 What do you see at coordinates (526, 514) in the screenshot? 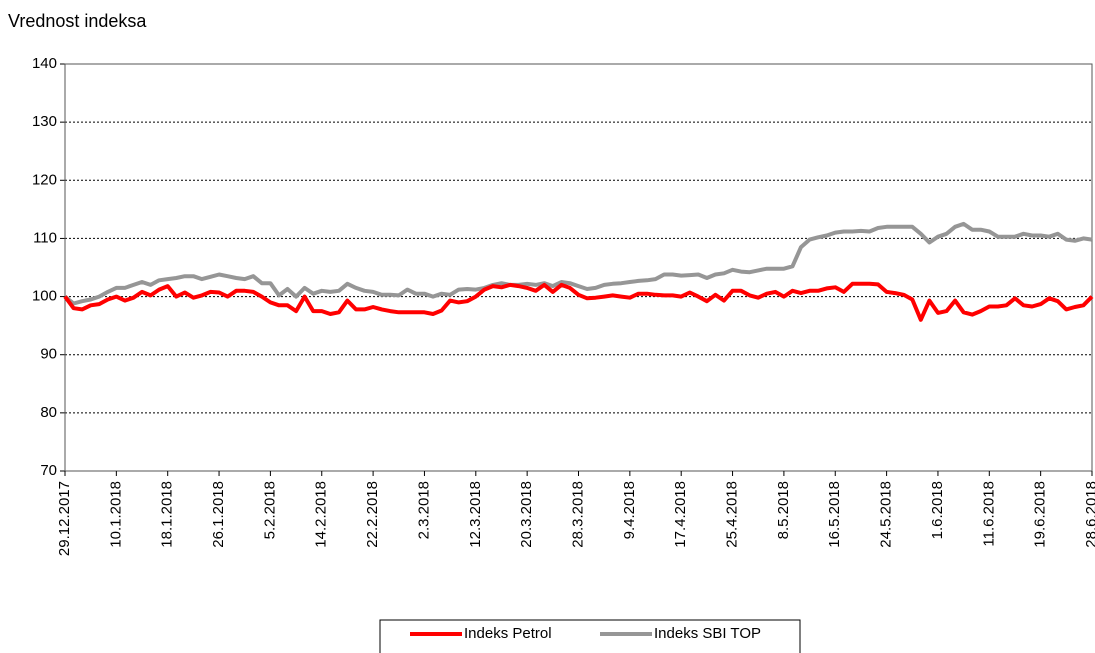
I see `x-tick-label: 20.3.2018` at bounding box center [526, 514].